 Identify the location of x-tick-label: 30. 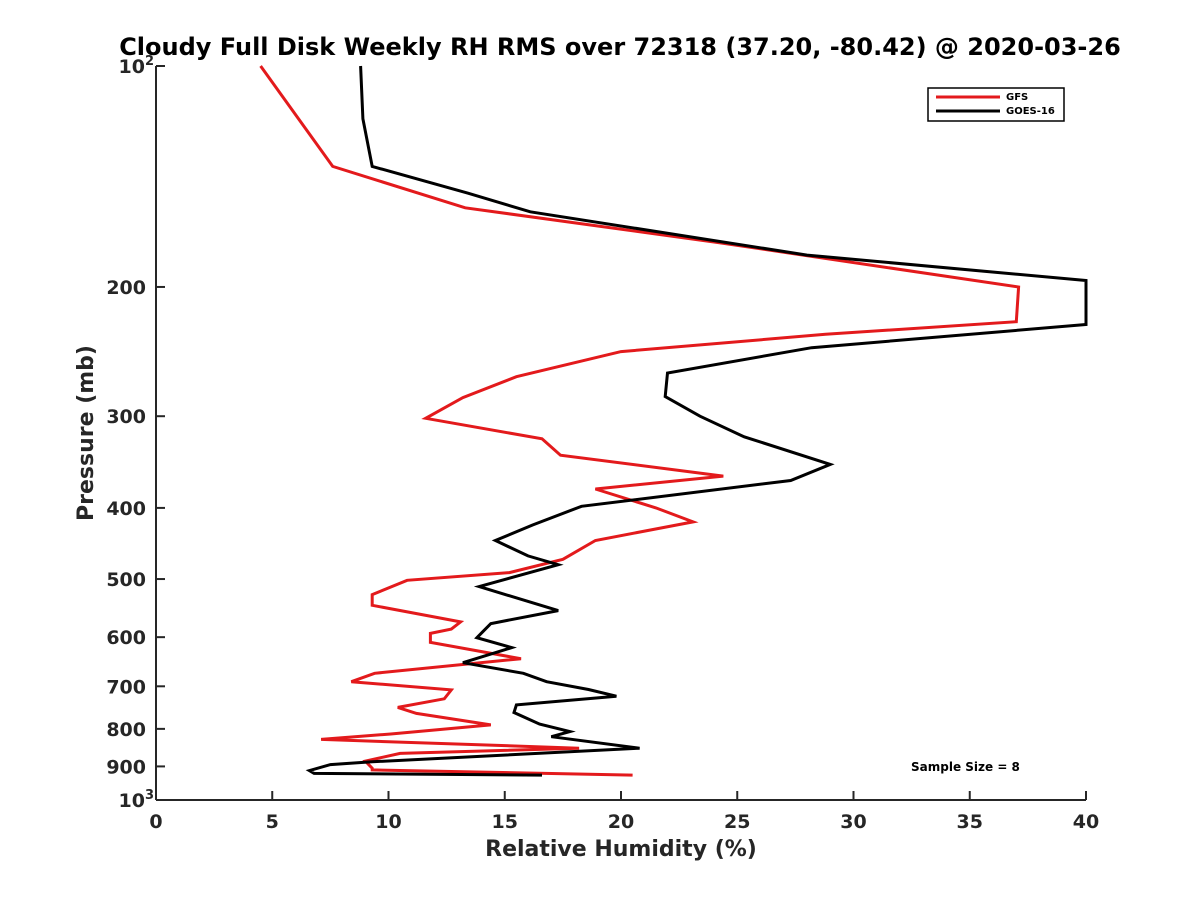
(853, 822).